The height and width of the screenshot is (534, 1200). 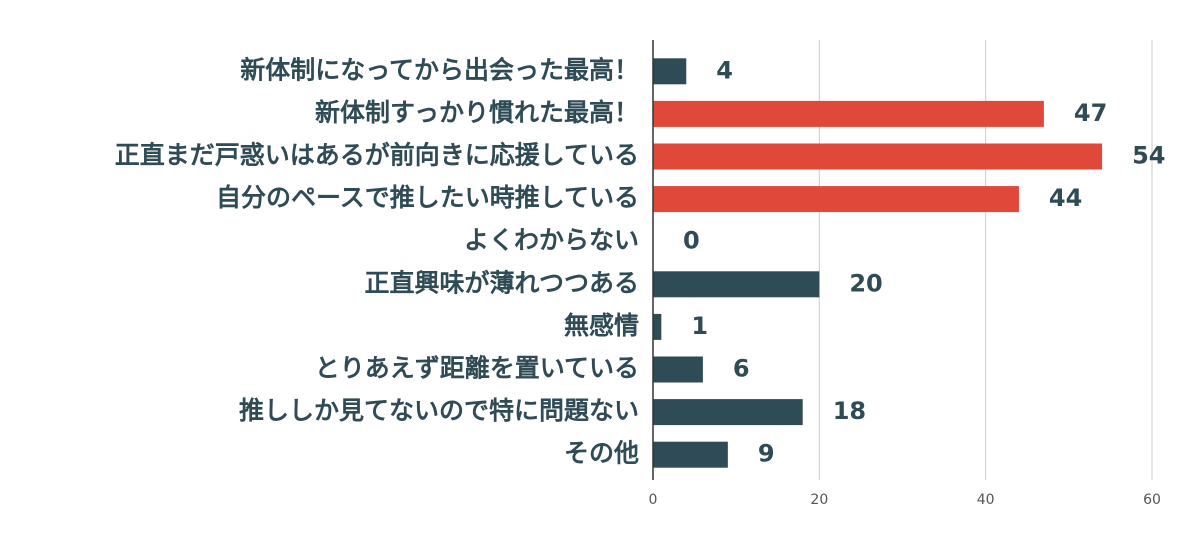 What do you see at coordinates (699, 326) in the screenshot?
I see `value-label: 1` at bounding box center [699, 326].